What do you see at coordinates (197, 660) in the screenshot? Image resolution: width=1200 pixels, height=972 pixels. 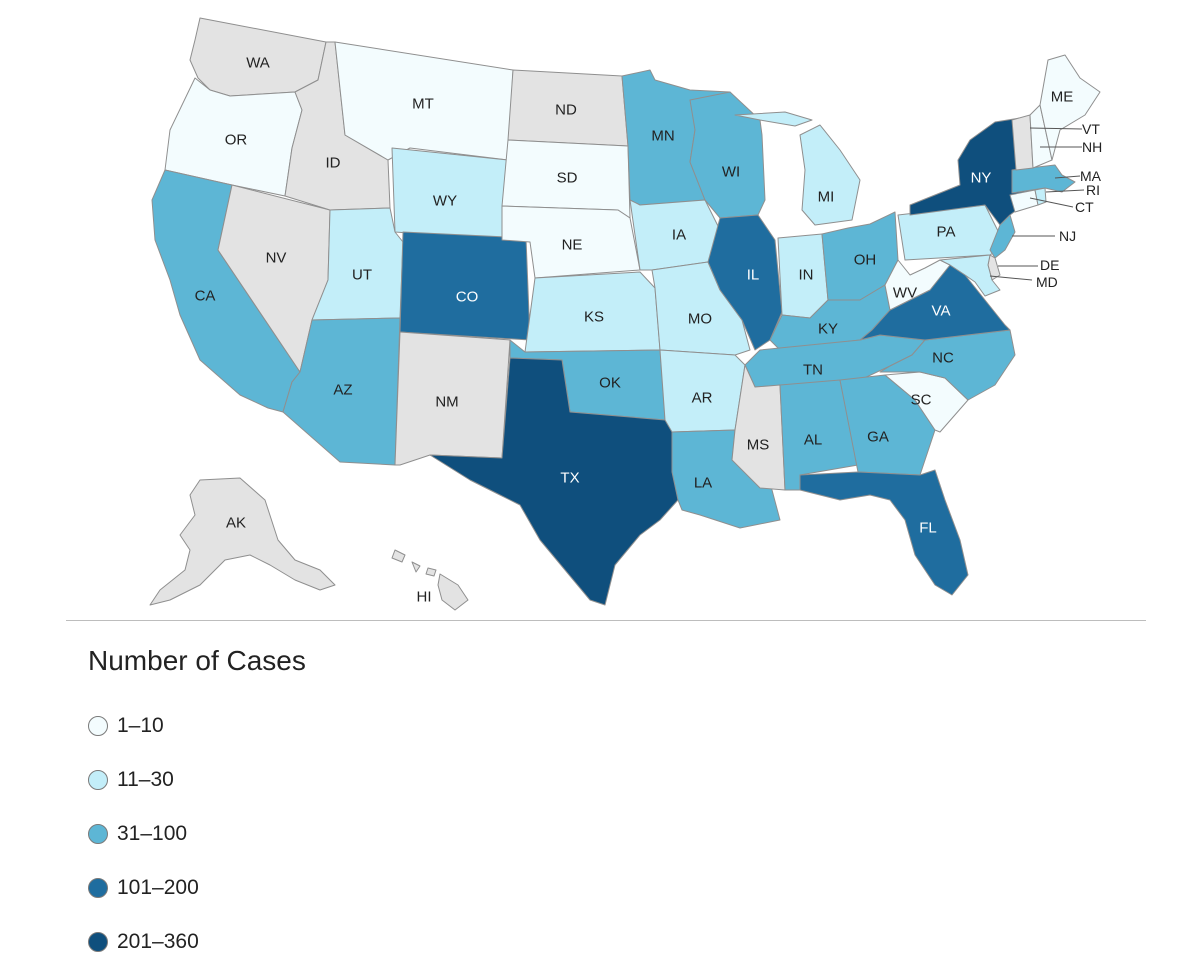 I see `legend-title: Number of Cases` at bounding box center [197, 660].